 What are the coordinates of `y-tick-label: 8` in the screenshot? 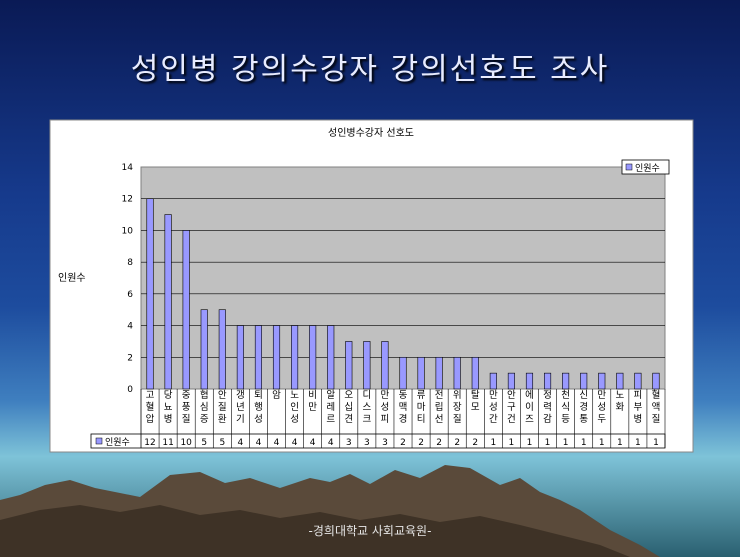 It's located at (130, 263).